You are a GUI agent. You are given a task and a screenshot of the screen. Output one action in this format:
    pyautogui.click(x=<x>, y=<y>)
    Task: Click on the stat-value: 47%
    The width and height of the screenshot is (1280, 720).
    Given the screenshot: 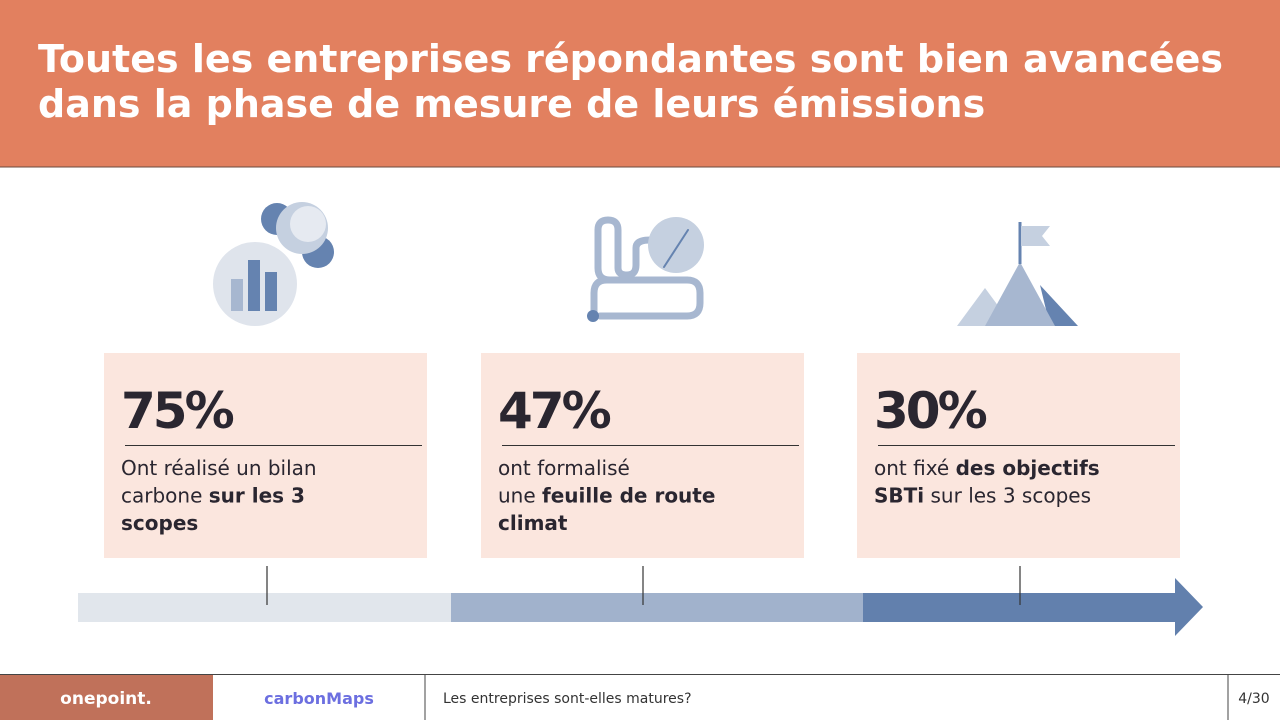 What is the action you would take?
    pyautogui.click(x=554, y=411)
    